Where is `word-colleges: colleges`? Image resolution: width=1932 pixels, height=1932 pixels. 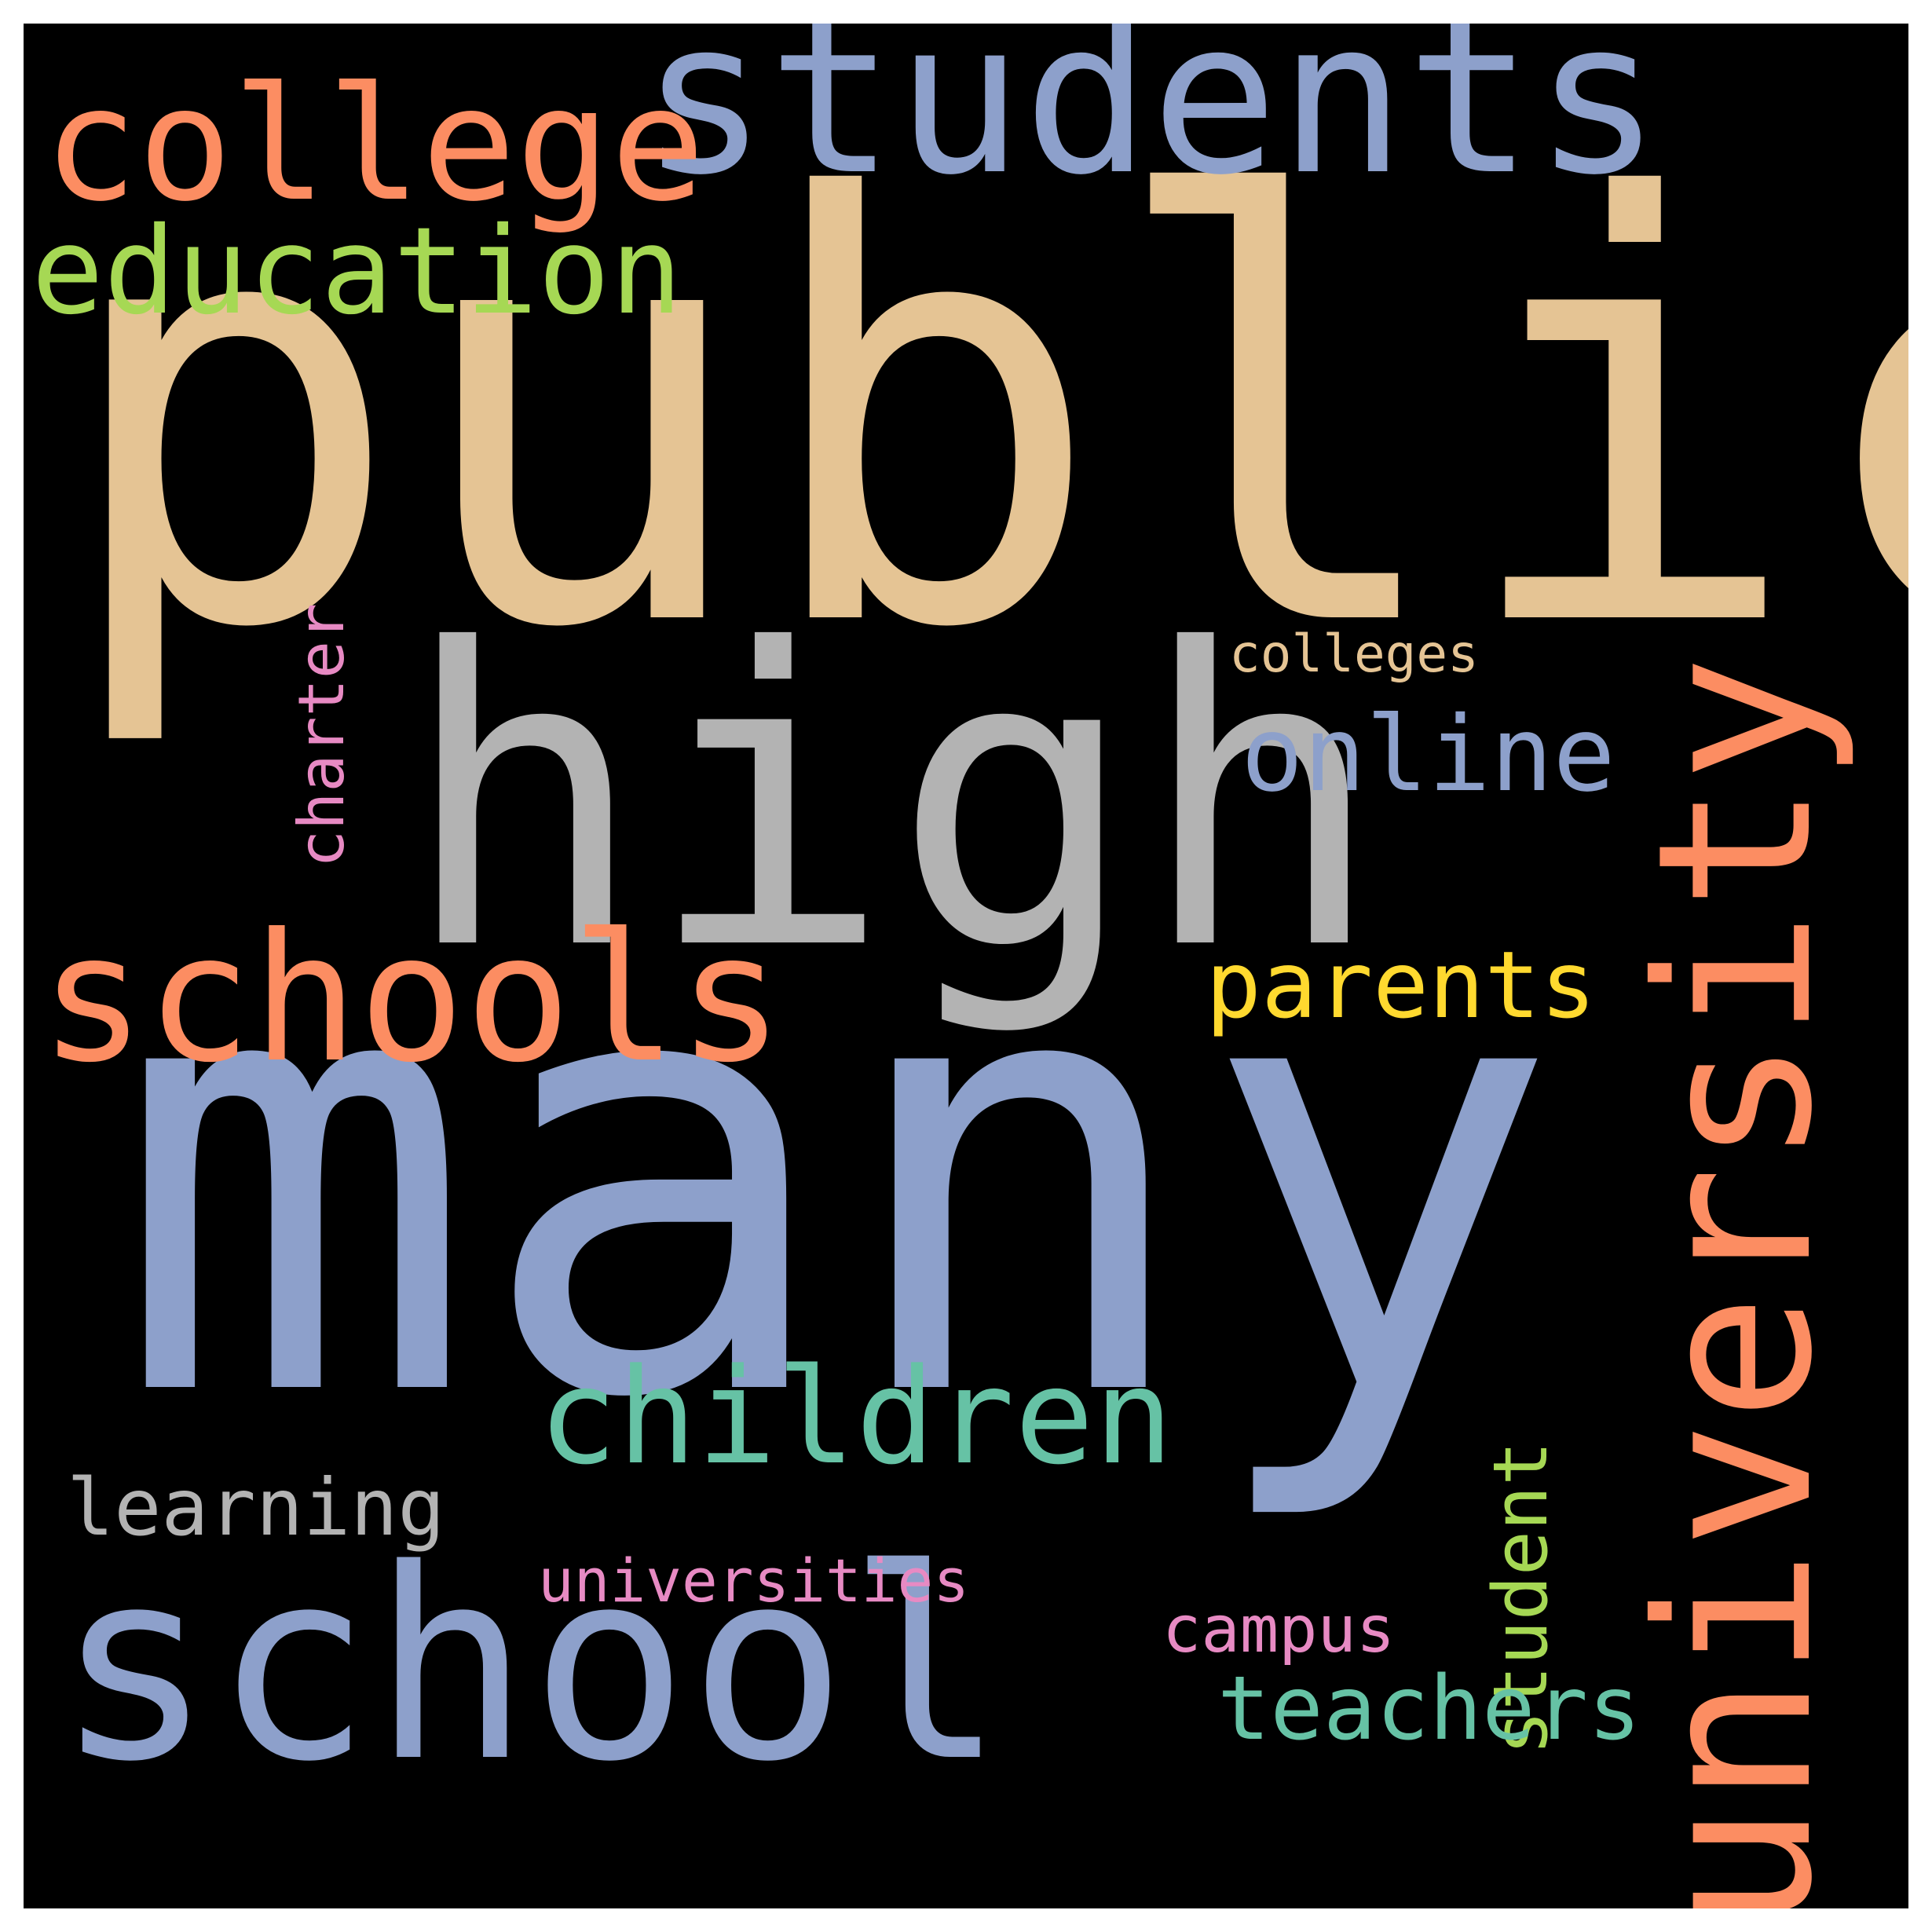 word-colleges: colleges is located at coordinates (1354, 654).